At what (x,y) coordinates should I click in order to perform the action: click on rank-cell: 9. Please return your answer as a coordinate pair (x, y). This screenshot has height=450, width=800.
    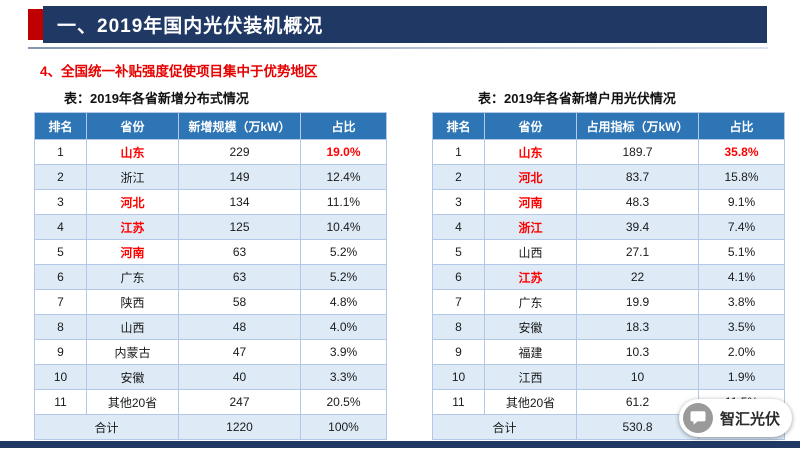
    Looking at the image, I should click on (60, 352).